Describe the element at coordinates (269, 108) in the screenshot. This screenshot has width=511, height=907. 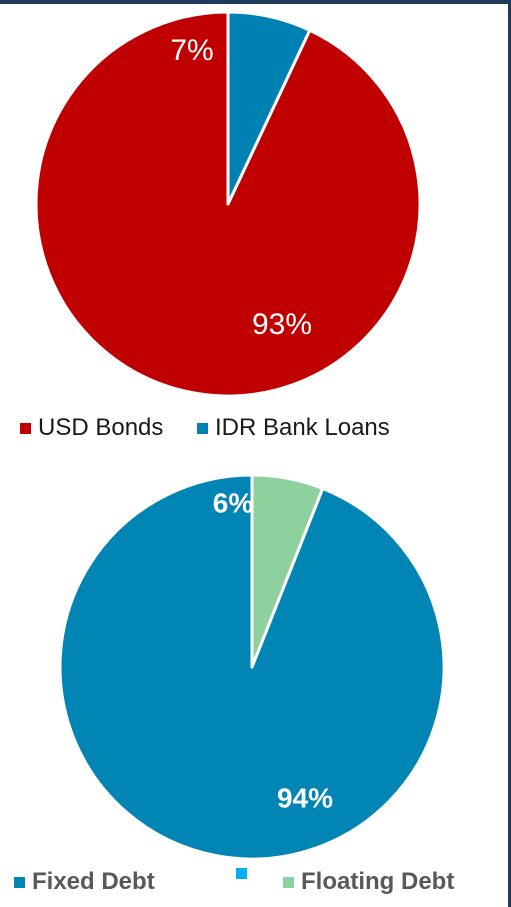
I see `pie-slice-idr-bank-loans` at that location.